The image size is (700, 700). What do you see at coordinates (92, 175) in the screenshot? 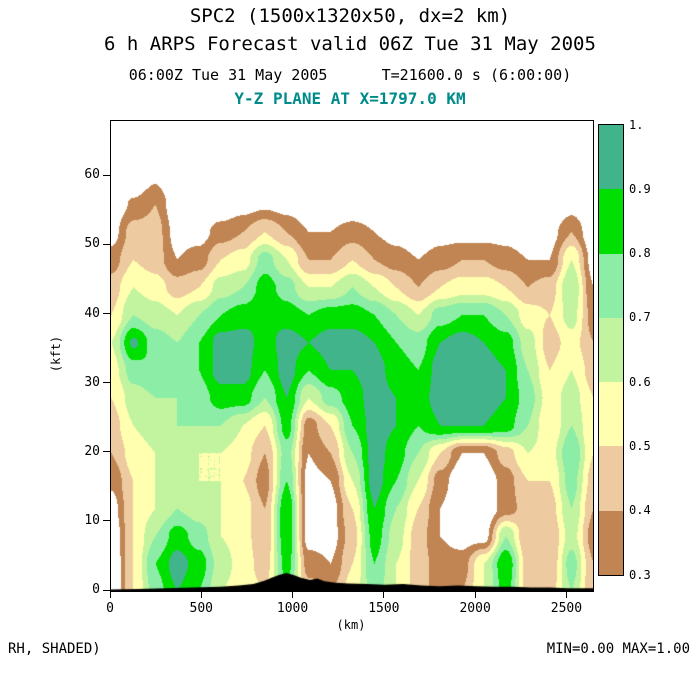
I see `y-tick-label: 60` at bounding box center [92, 175].